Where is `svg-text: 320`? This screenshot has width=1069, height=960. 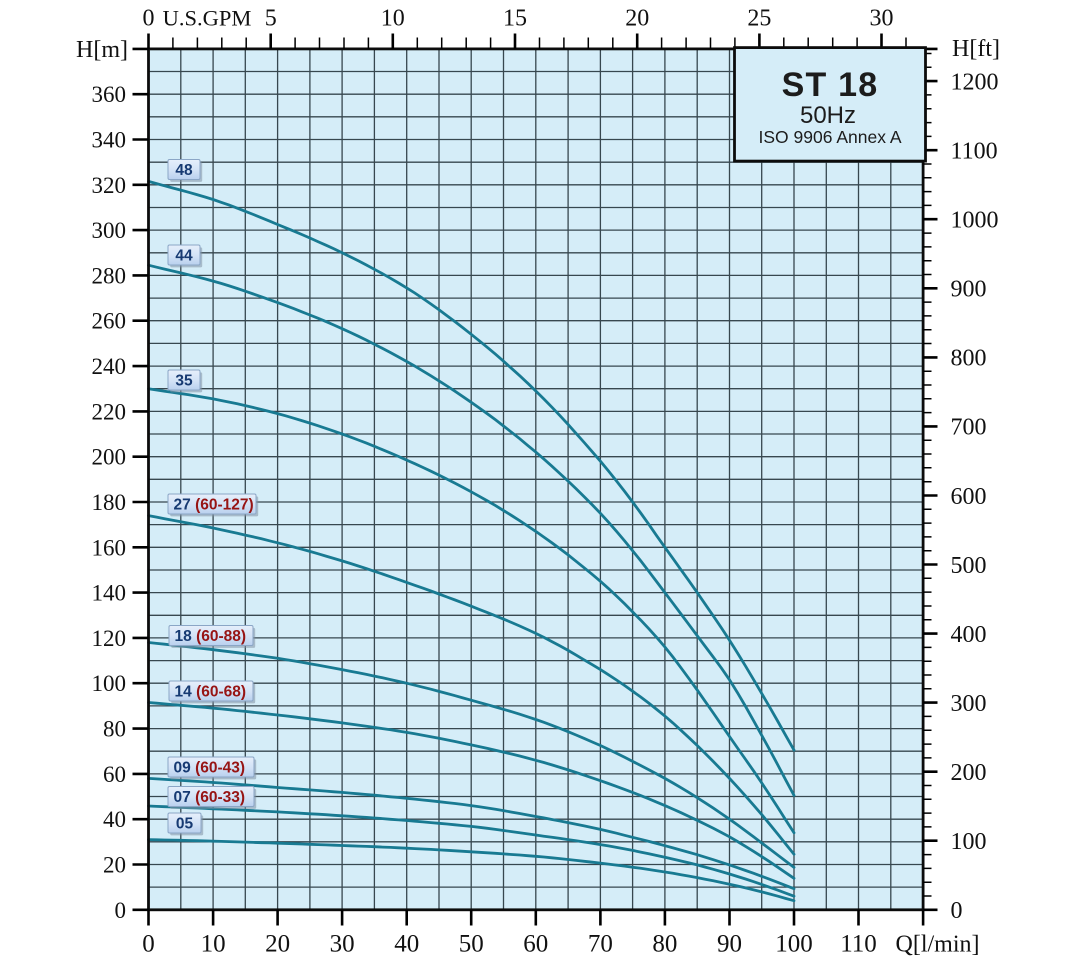 svg-text: 320 is located at coordinates (109, 185).